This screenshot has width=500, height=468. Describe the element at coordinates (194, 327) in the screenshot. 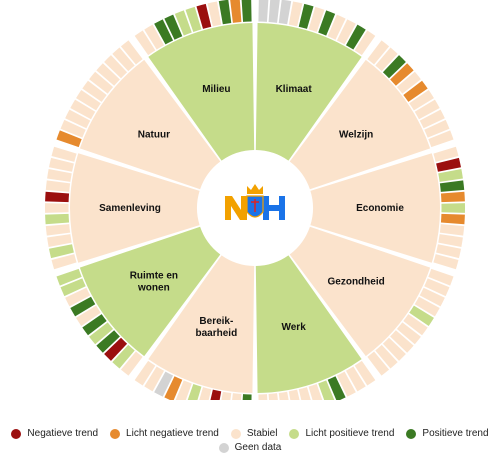

I see `segment-bereik-baarheid: Bereik-baarheid` at that location.